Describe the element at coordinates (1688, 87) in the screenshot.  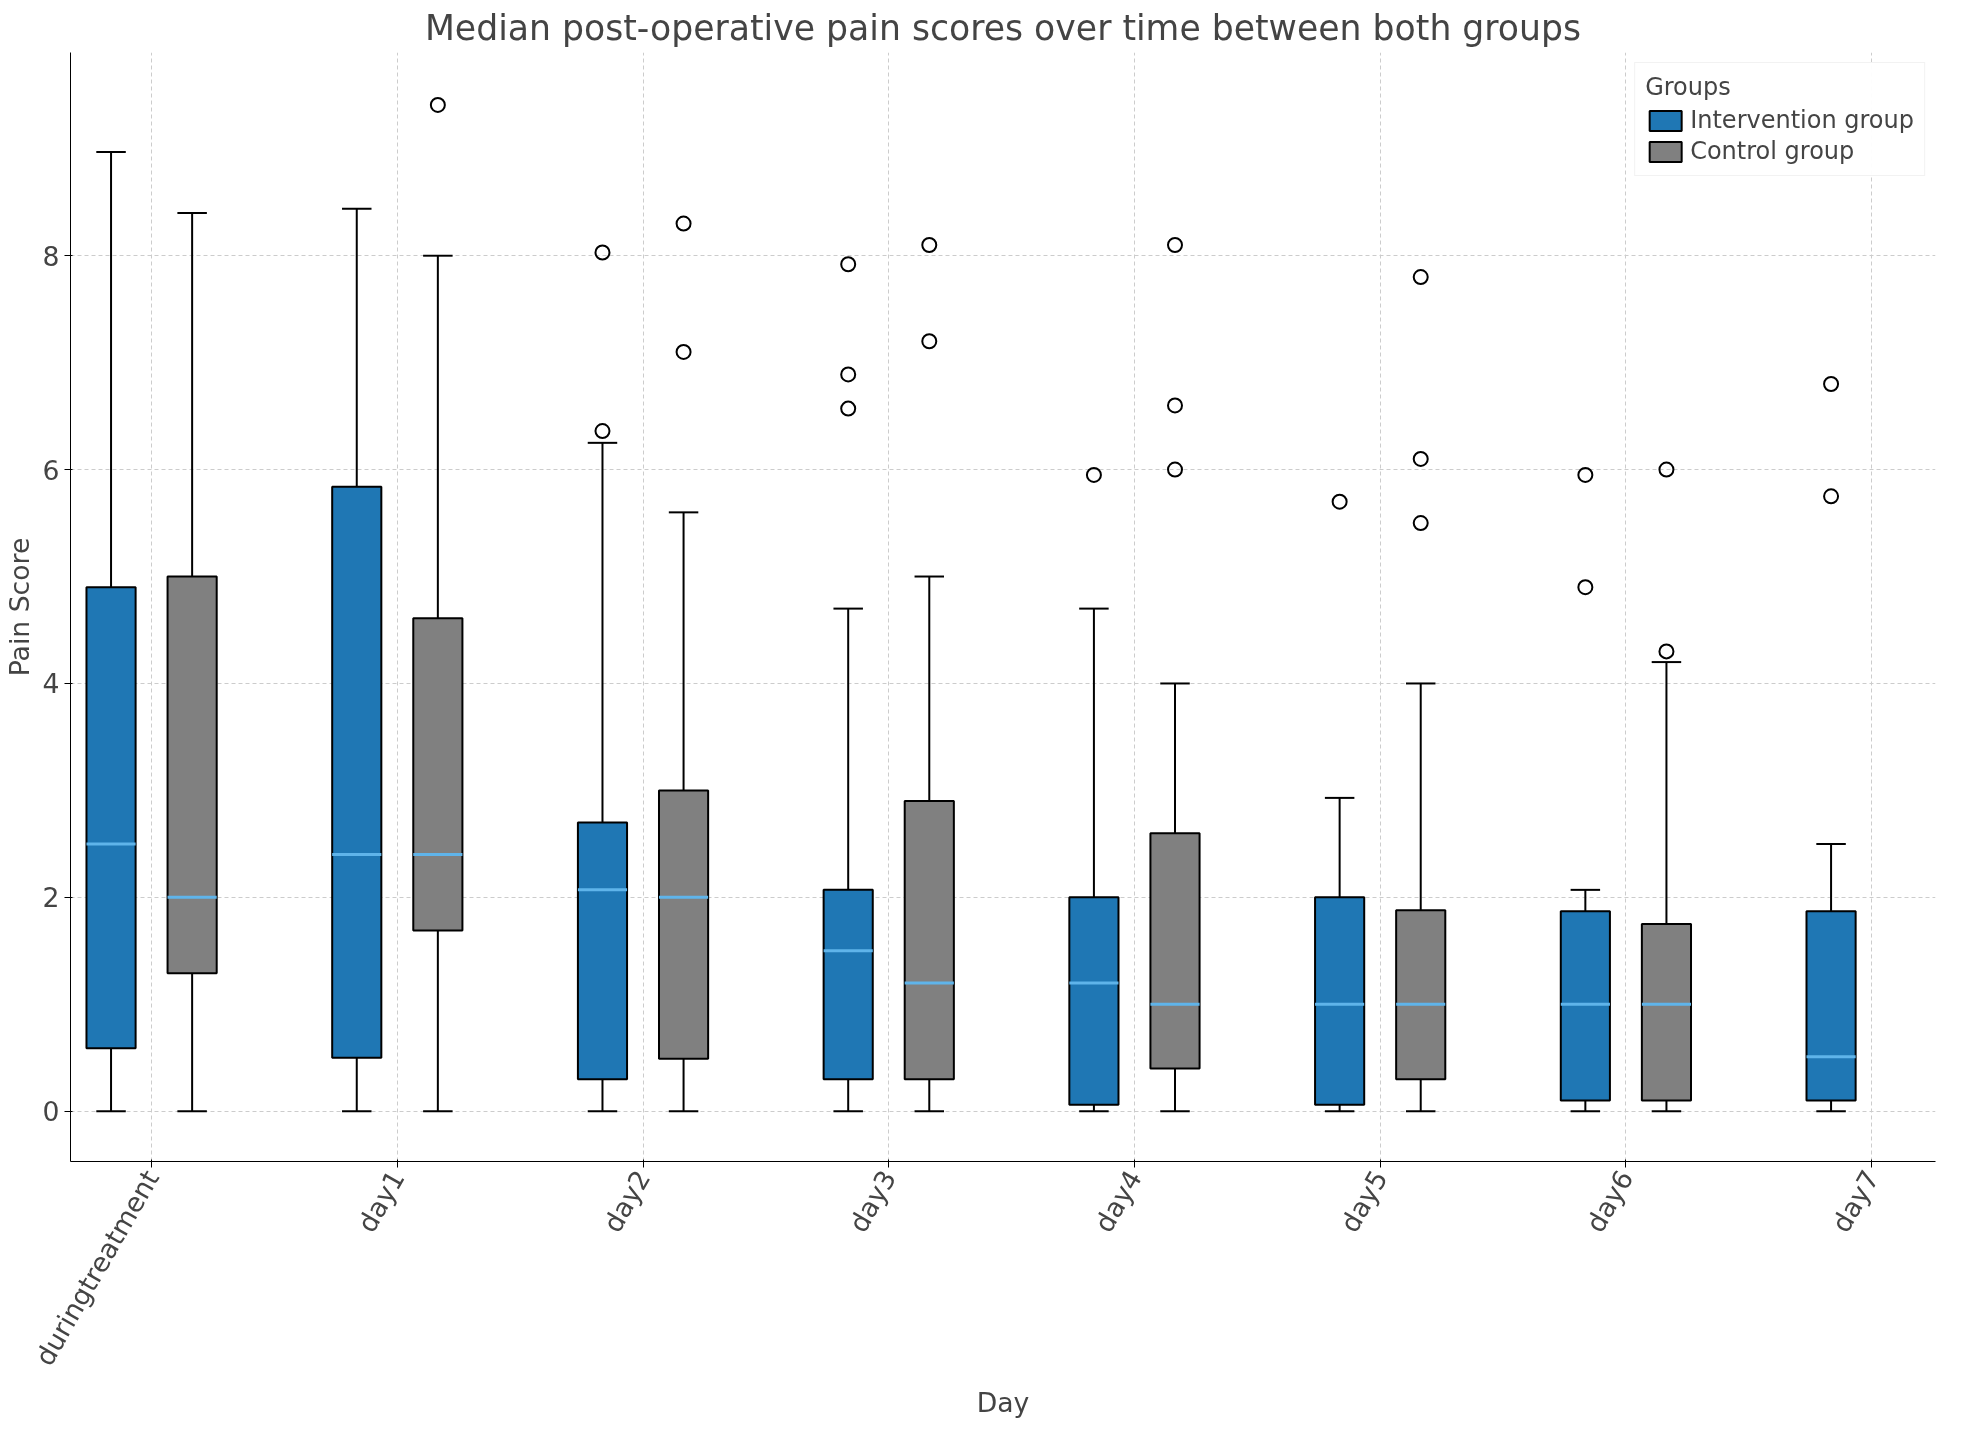
I see `legend-title: Groups` at that location.